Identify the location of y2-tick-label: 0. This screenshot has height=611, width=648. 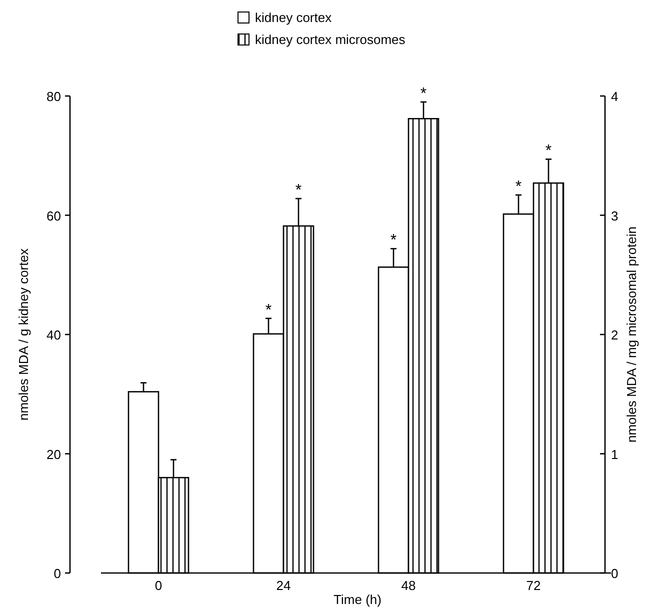
(614, 573).